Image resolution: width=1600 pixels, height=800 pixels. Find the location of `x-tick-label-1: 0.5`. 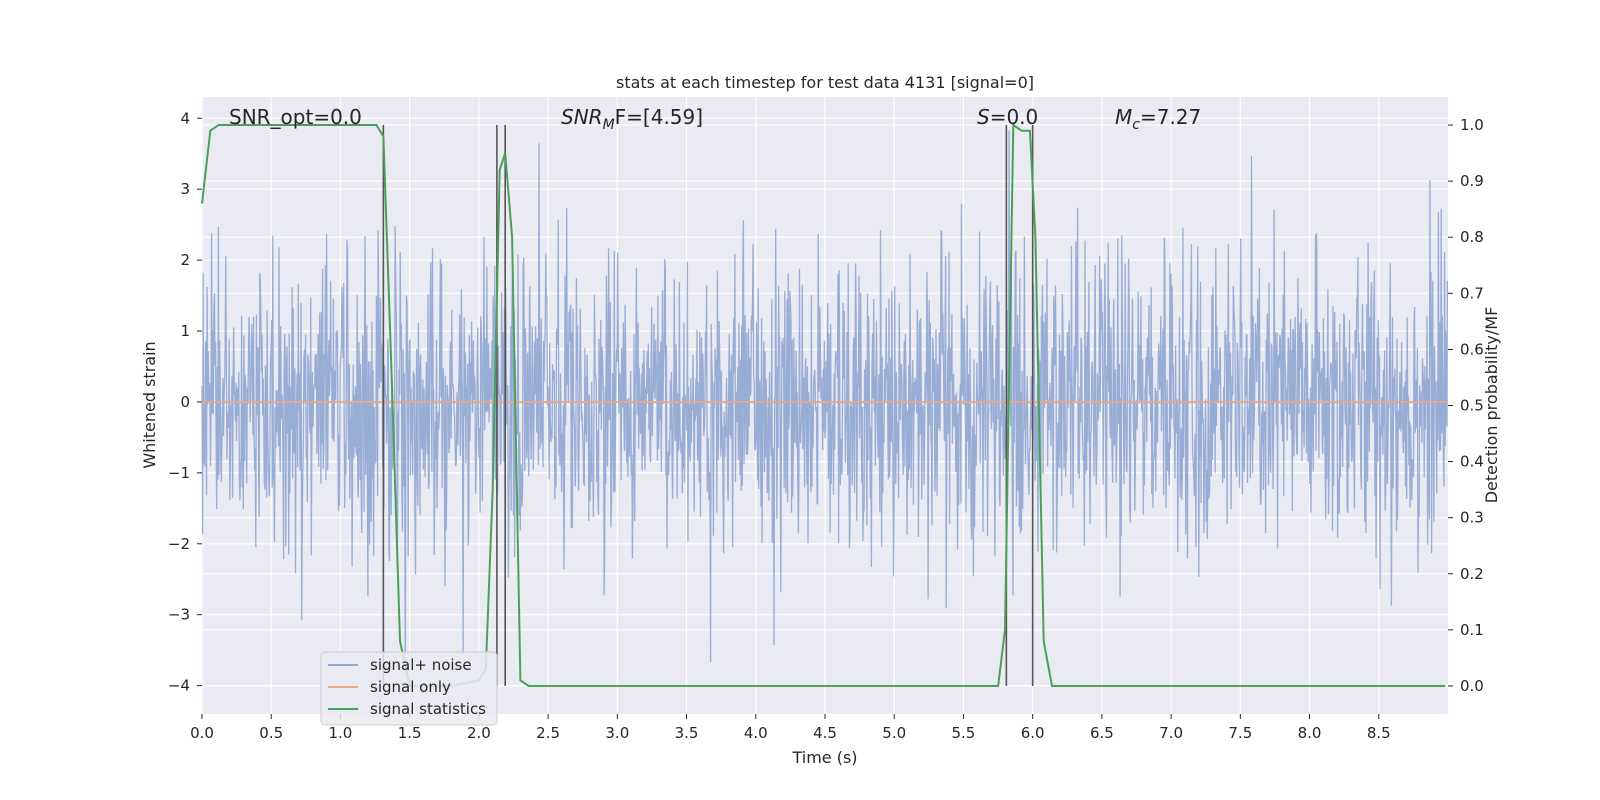

x-tick-label-1: 0.5 is located at coordinates (271, 733).